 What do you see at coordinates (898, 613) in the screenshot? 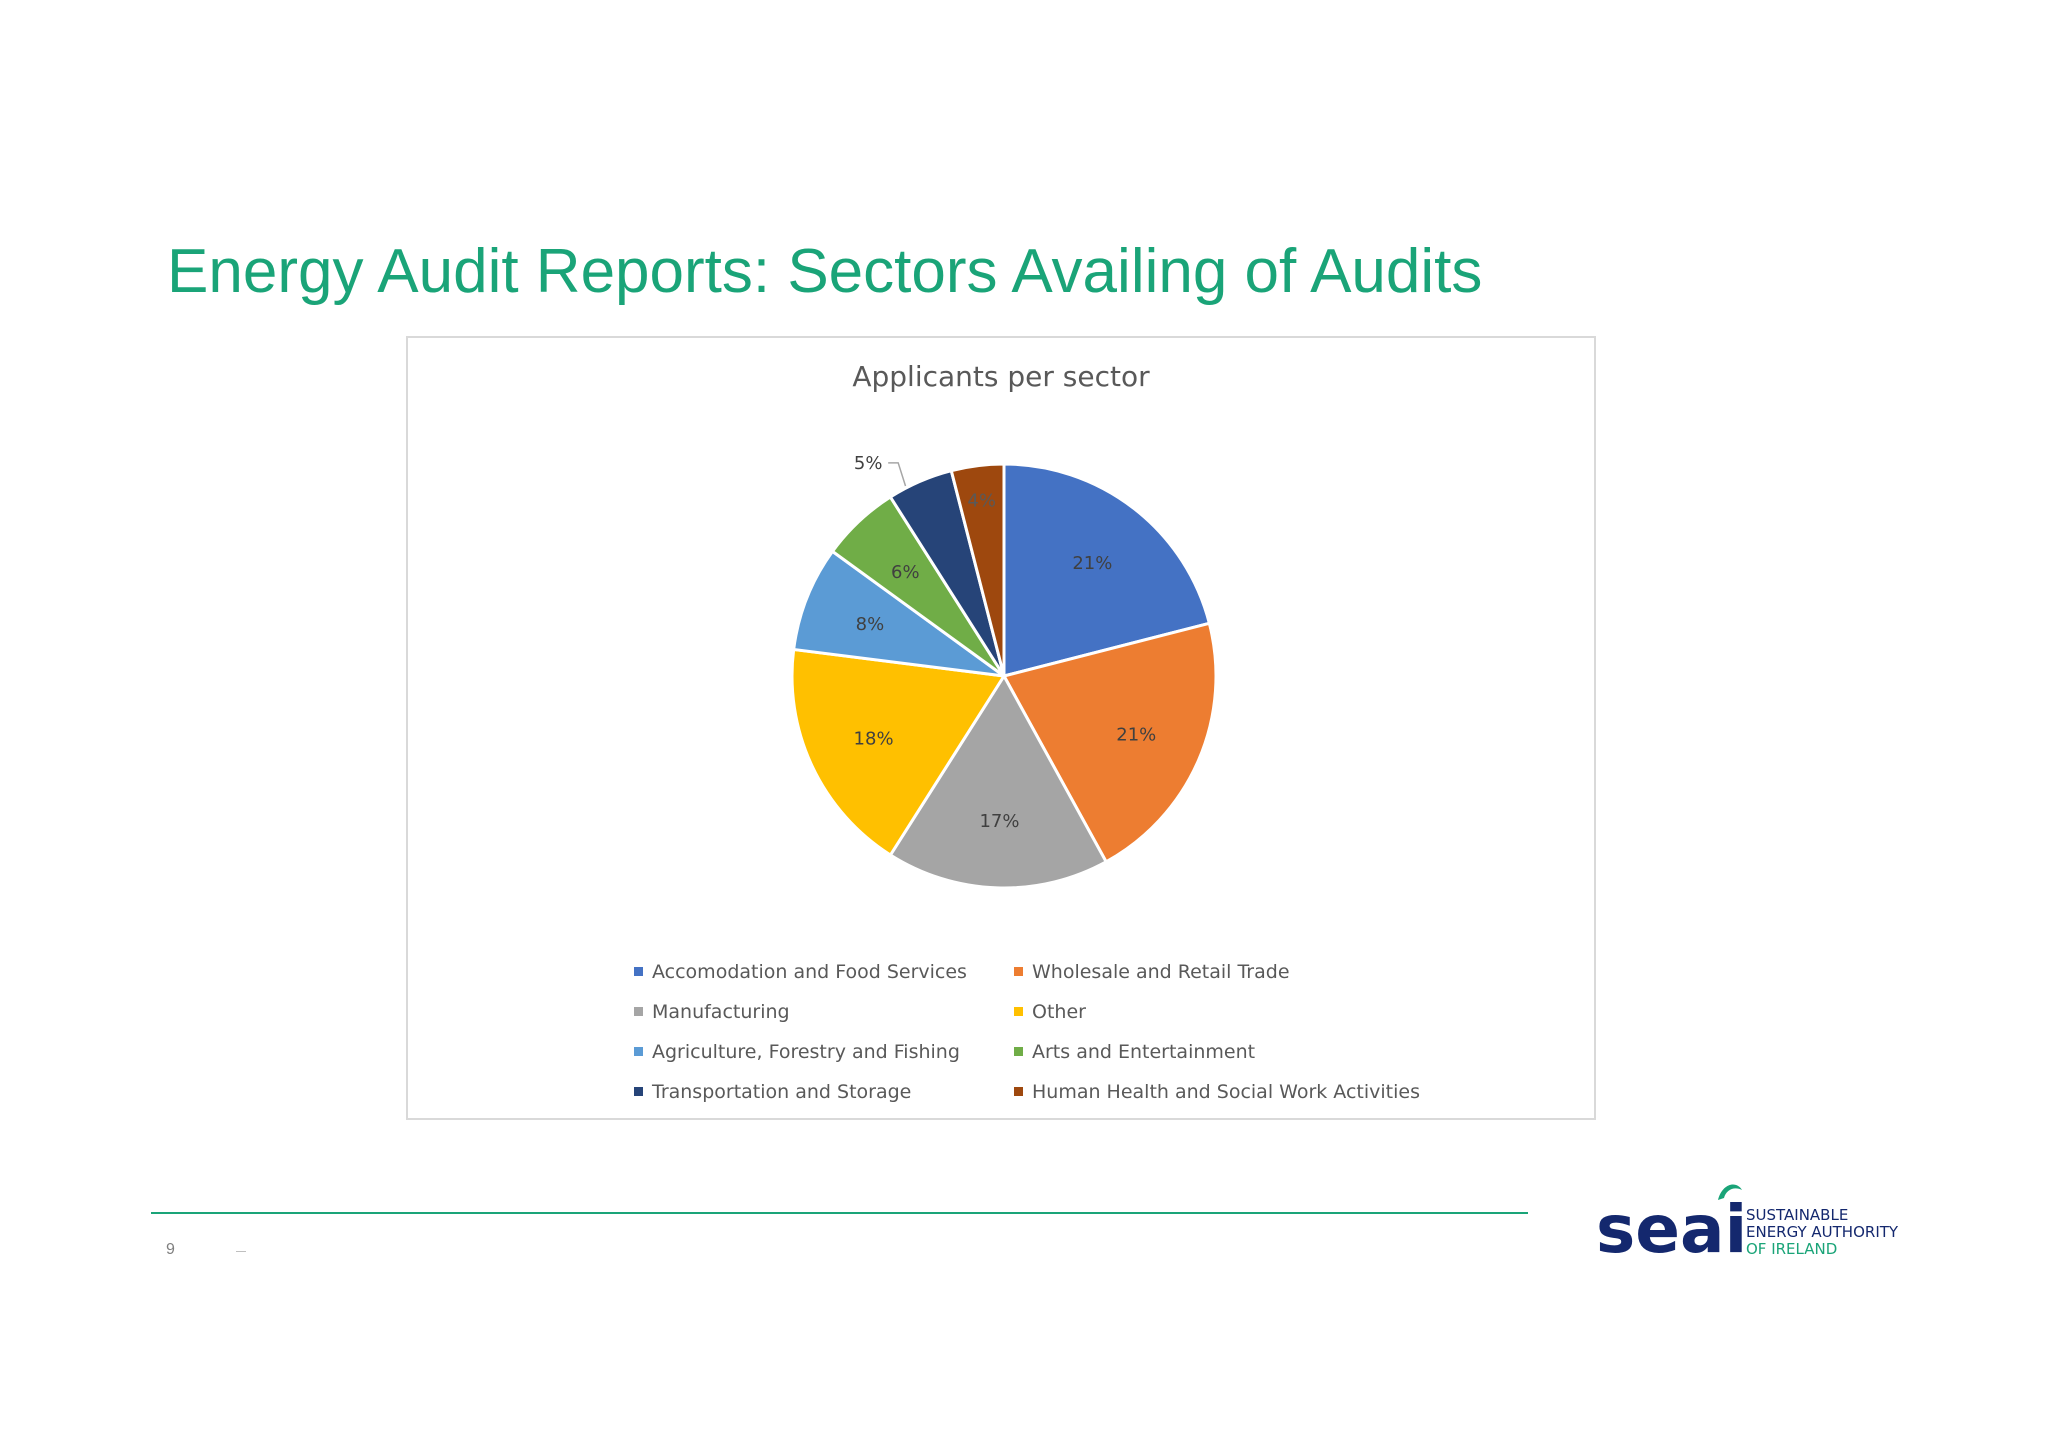
I see `pie-slice-agriculture-forestry-and-fishing` at bounding box center [898, 613].